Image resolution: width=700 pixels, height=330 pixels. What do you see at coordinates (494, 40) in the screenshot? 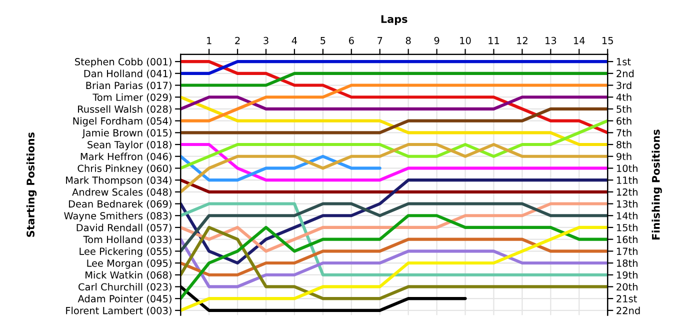
I see `x-tick-label: 11` at bounding box center [494, 40].